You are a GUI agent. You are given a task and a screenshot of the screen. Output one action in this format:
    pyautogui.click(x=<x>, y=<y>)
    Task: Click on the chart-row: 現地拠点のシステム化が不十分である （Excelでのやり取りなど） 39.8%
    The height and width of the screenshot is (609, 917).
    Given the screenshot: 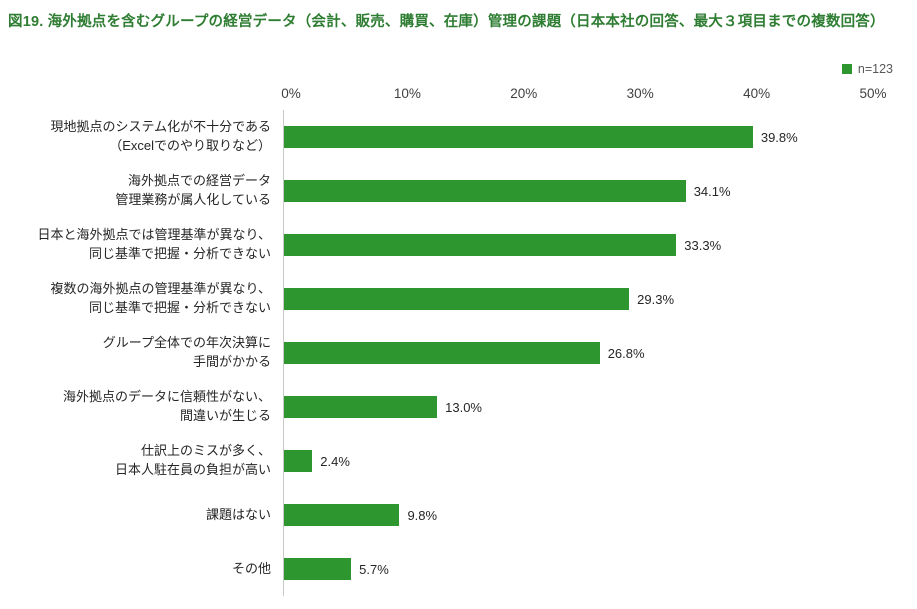 What is the action you would take?
    pyautogui.click(x=436, y=137)
    